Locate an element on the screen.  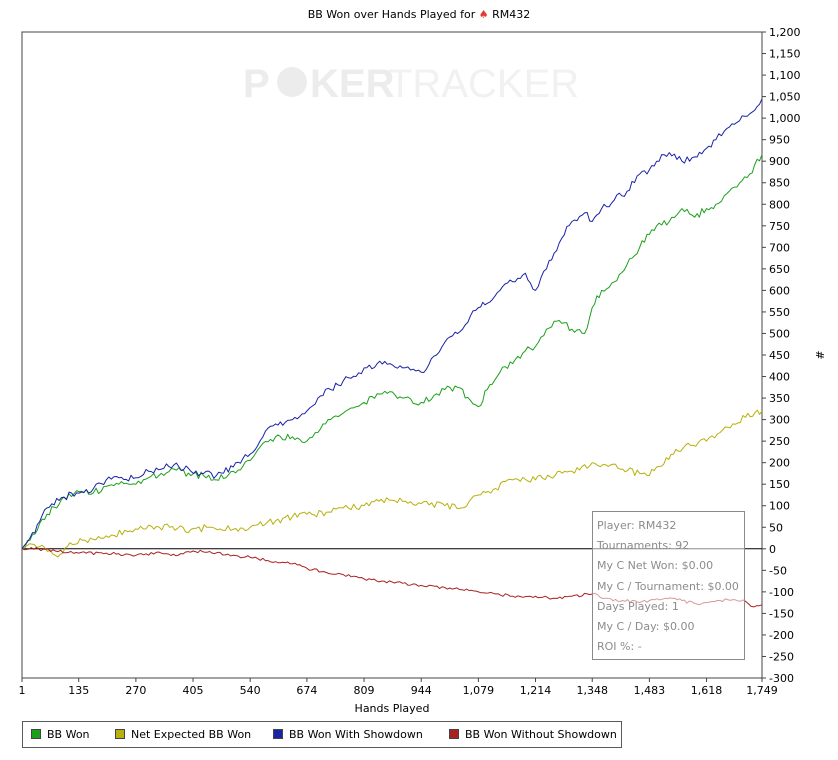
pokertracker-watermark: P KER TRACKER is located at coordinates (411, 84).